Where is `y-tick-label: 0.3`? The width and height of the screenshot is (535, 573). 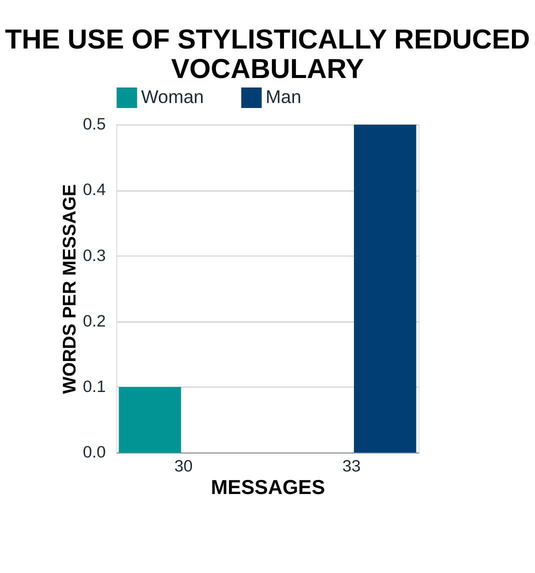 y-tick-label: 0.3 is located at coordinates (94, 255).